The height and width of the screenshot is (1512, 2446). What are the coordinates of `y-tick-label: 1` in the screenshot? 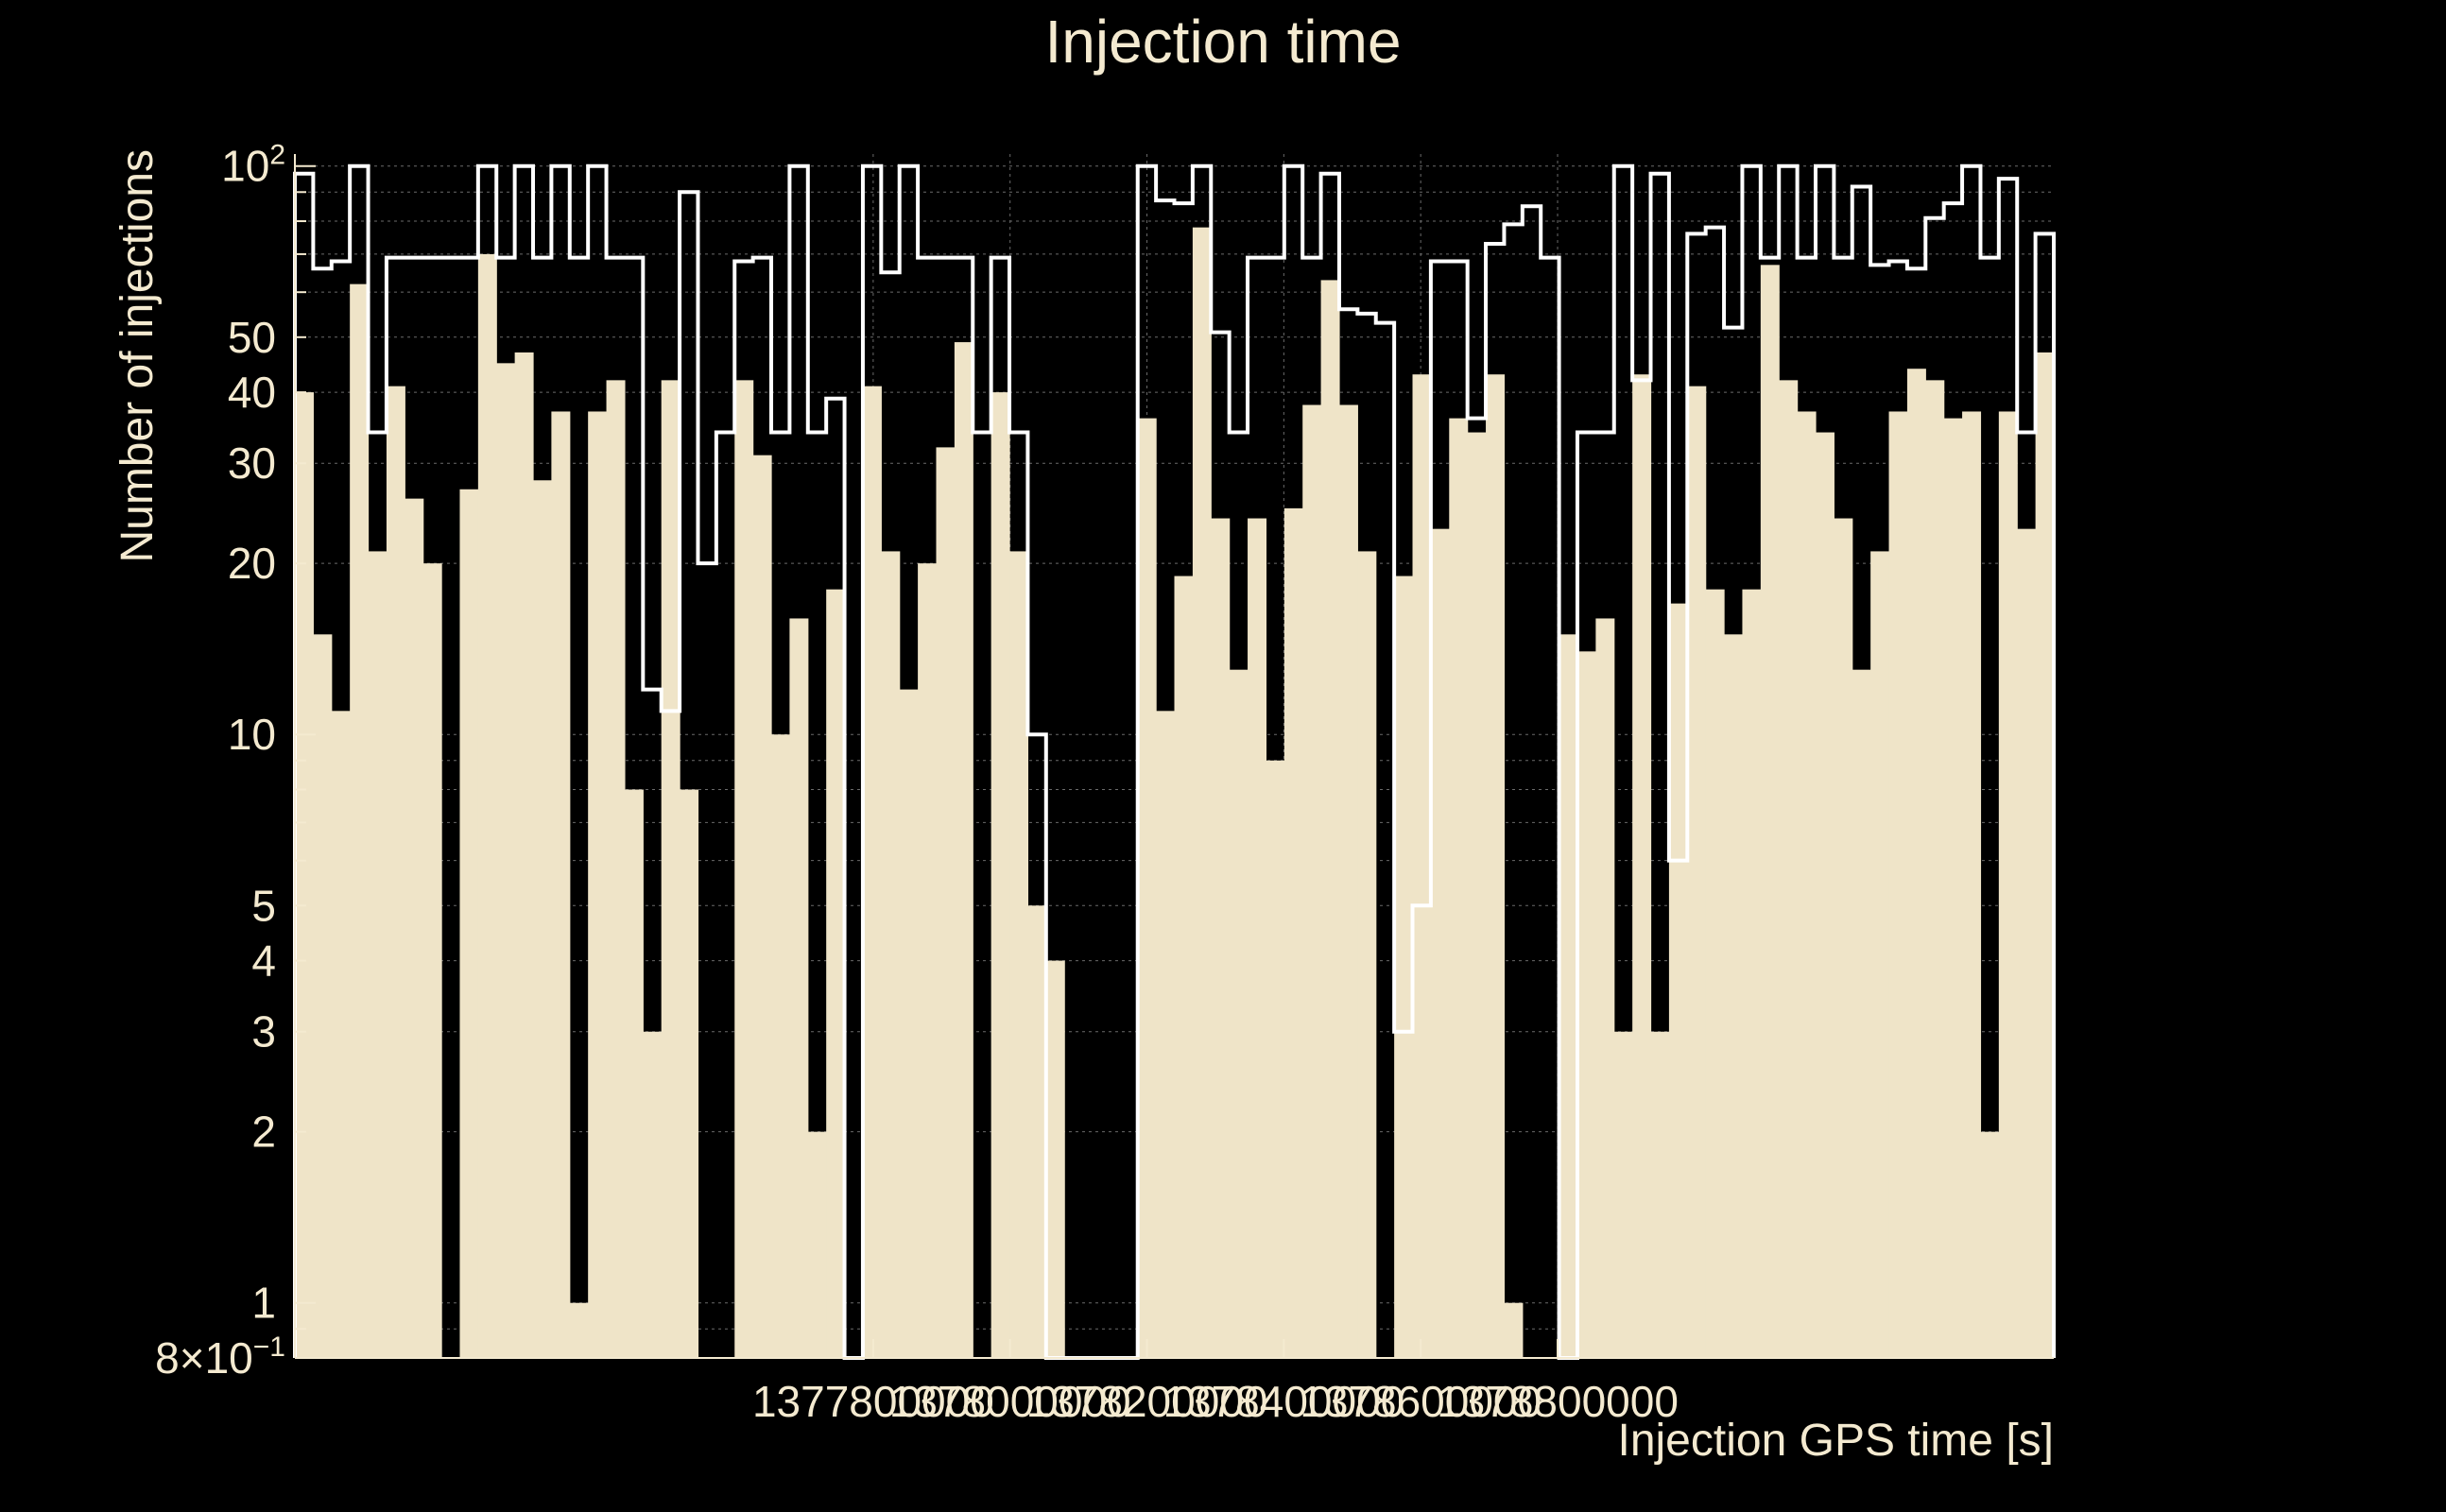 It's located at (263, 1303).